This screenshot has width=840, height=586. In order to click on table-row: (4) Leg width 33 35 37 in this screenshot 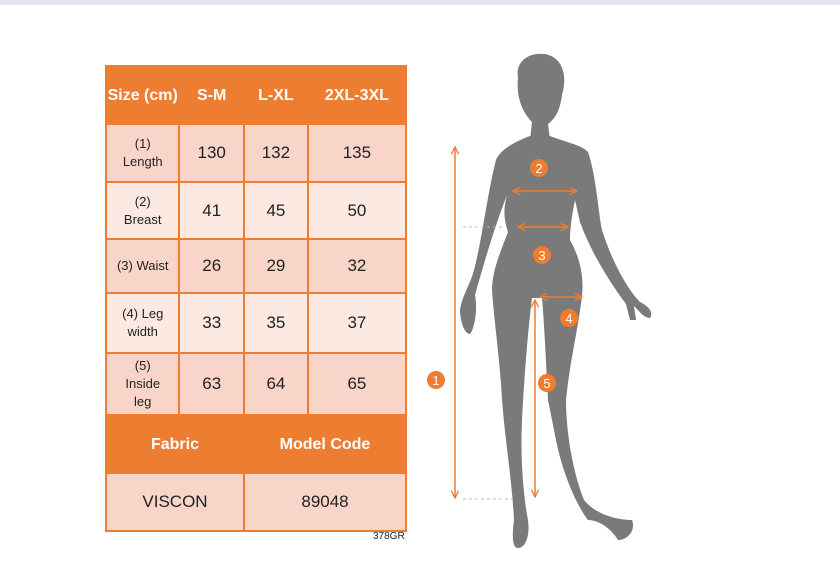, I will do `click(256, 323)`.